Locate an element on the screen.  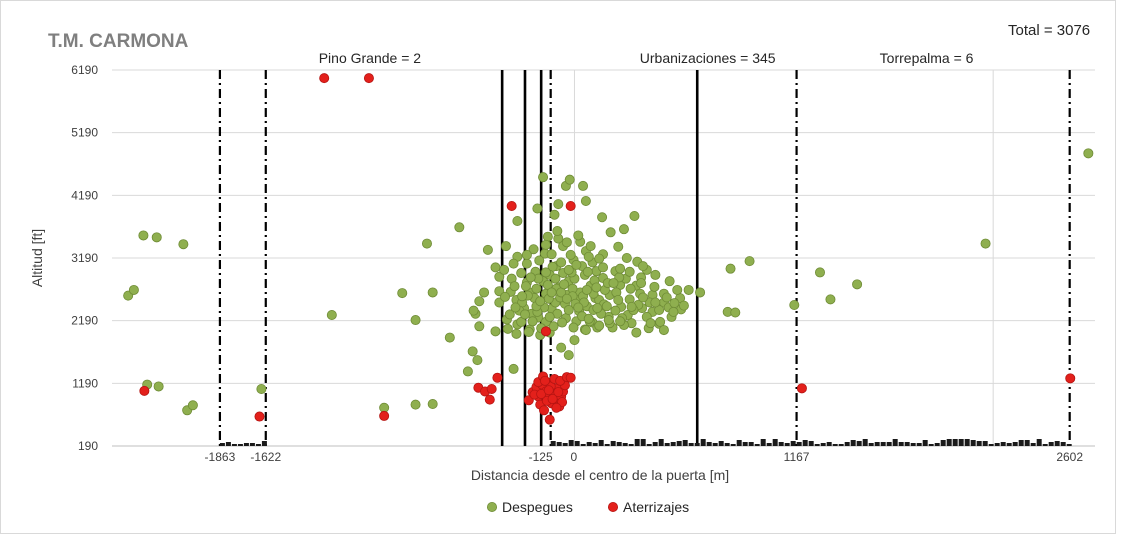
legend: Despegues Aterrizajes is located at coordinates (587, 507).